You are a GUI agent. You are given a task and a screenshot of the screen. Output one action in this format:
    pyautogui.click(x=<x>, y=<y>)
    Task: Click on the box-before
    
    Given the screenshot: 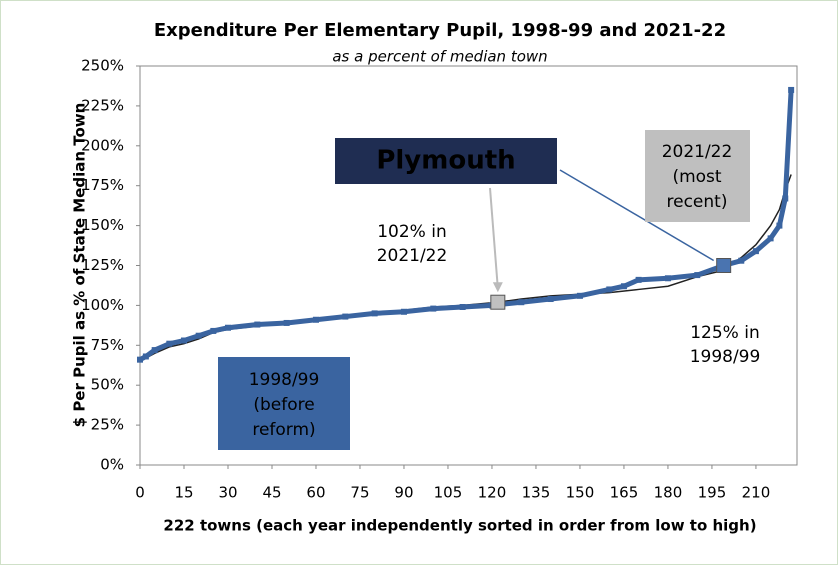 What is the action you would take?
    pyautogui.click(x=284, y=403)
    